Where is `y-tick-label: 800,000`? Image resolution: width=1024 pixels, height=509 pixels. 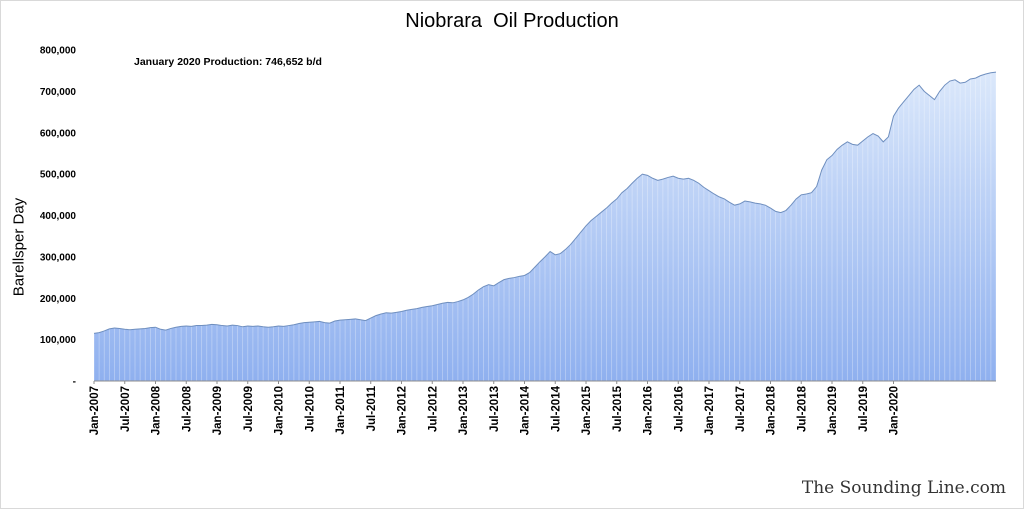
y-tick-label: 800,000 is located at coordinates (58, 51).